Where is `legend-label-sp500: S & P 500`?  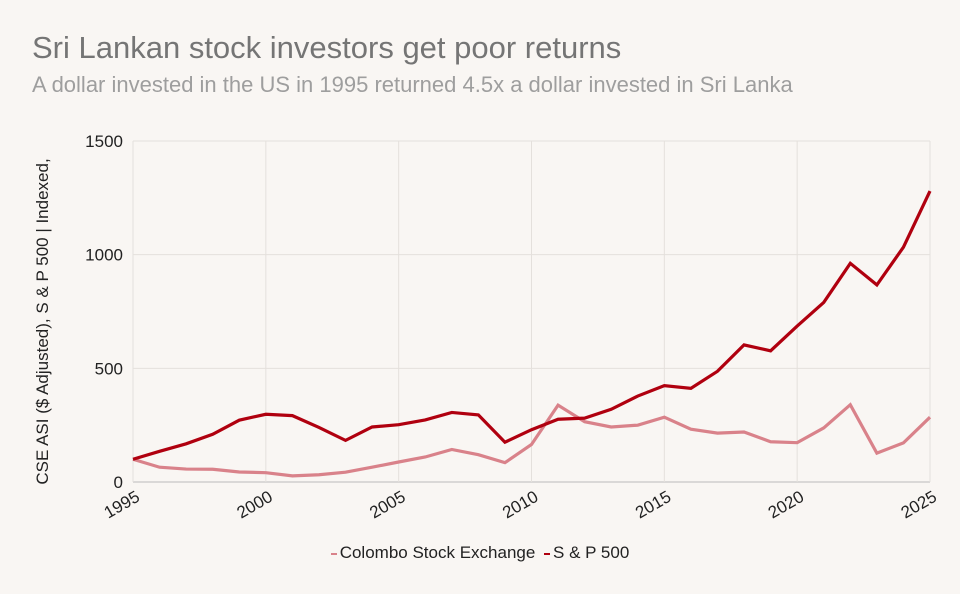 legend-label-sp500: S & P 500 is located at coordinates (591, 552).